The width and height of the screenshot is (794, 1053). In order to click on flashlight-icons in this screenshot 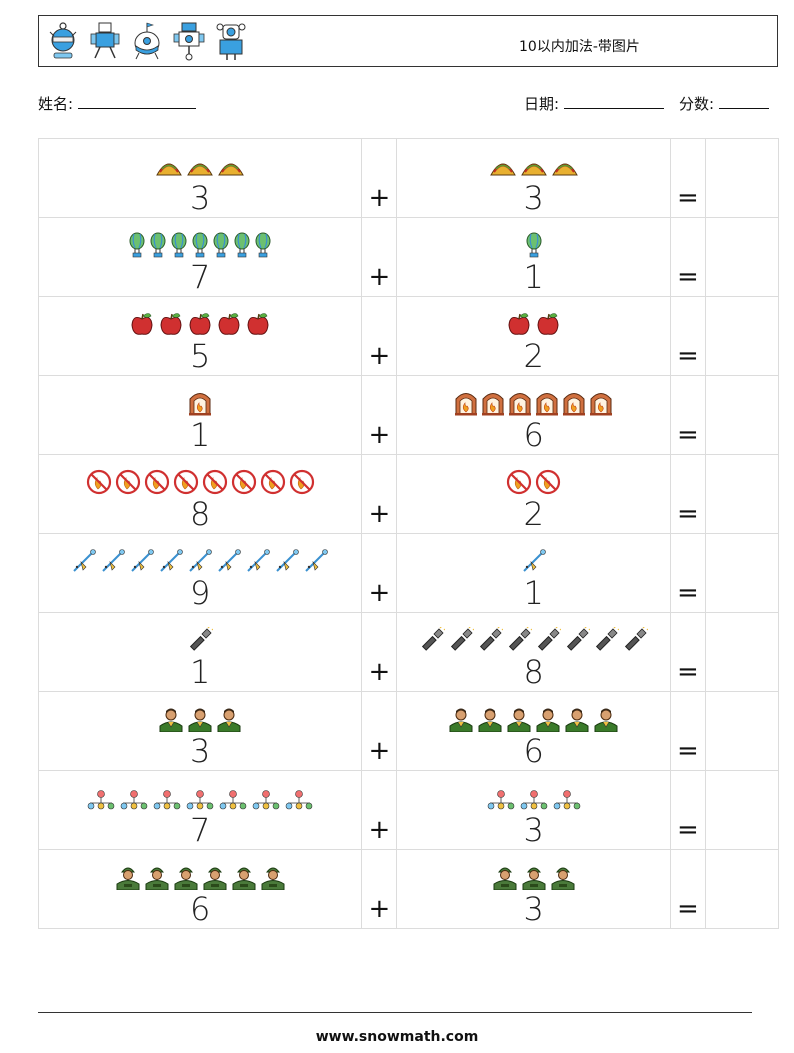, I will do `click(200, 640)`.